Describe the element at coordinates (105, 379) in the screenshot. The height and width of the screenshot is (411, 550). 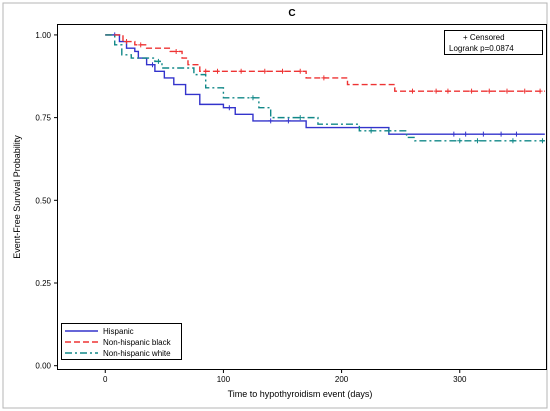
I see `x-tick-label: 0` at that location.